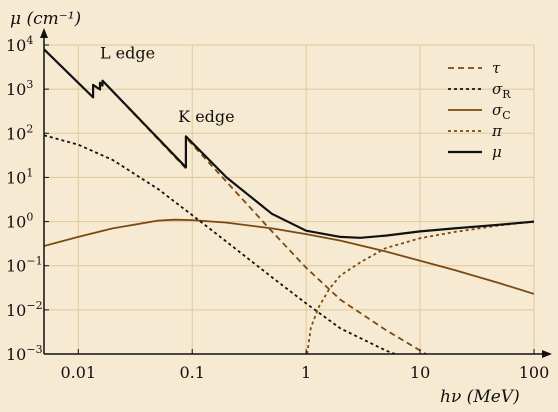 Image resolution: width=558 pixels, height=412 pixels. What do you see at coordinates (547, 354) in the screenshot?
I see `x-axis-arrow` at bounding box center [547, 354].